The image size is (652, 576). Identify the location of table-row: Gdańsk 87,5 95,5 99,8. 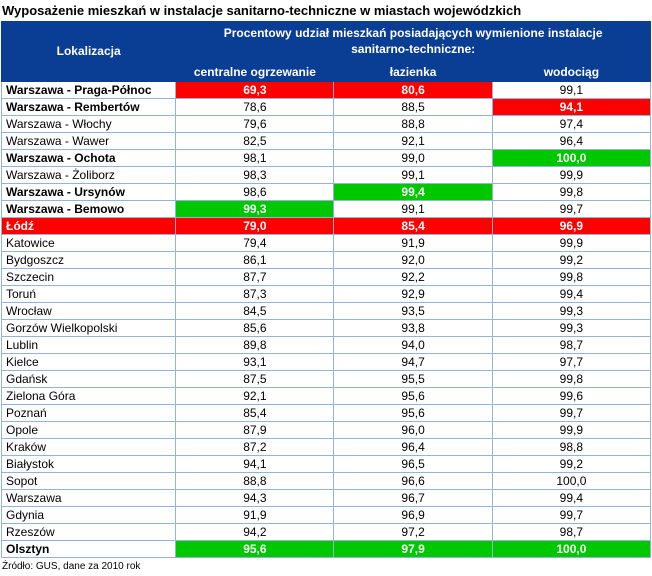
(326, 379).